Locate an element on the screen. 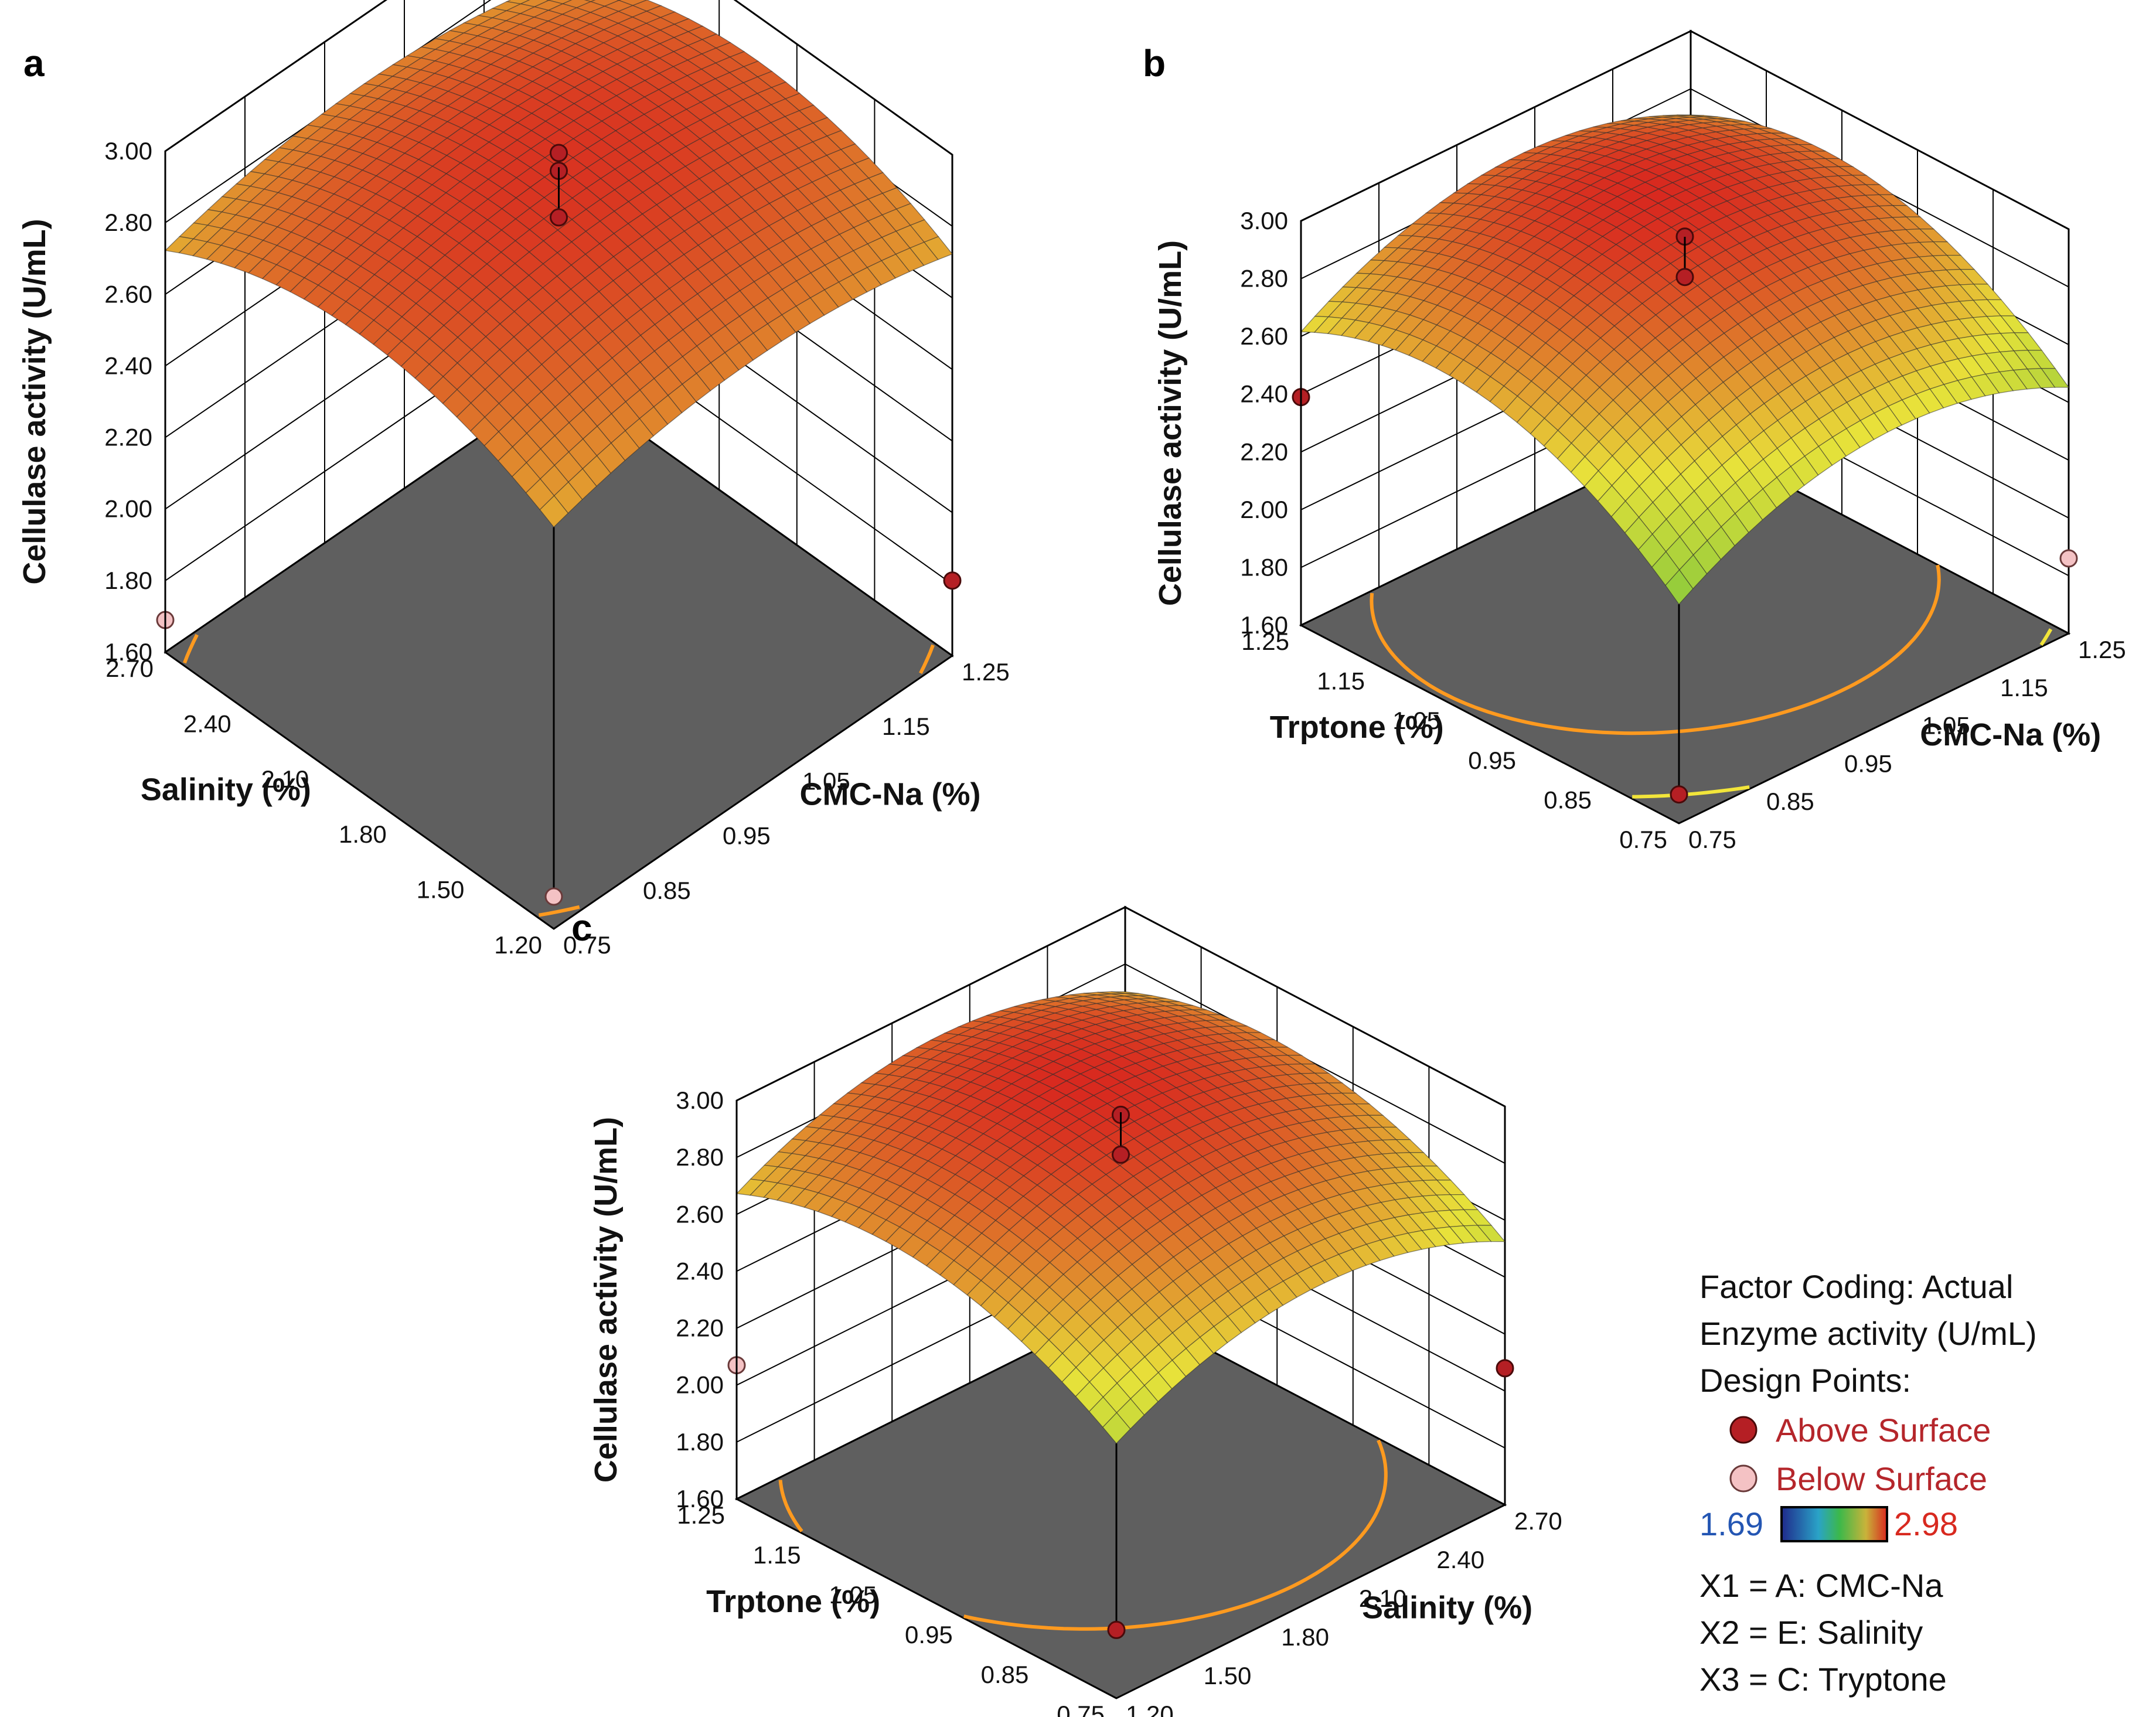  legend-x2: X2 = E: Salinity is located at coordinates (1811, 1632).